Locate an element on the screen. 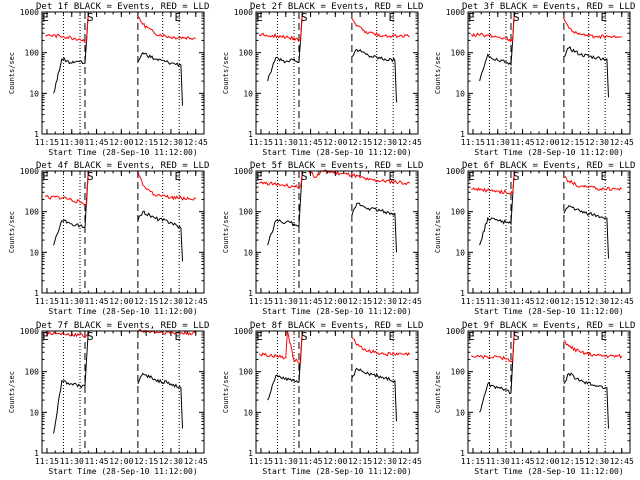 The width and height of the screenshot is (640, 480). panel-title: Det 9f BLACK = Events, RED = LLD is located at coordinates (548, 326).